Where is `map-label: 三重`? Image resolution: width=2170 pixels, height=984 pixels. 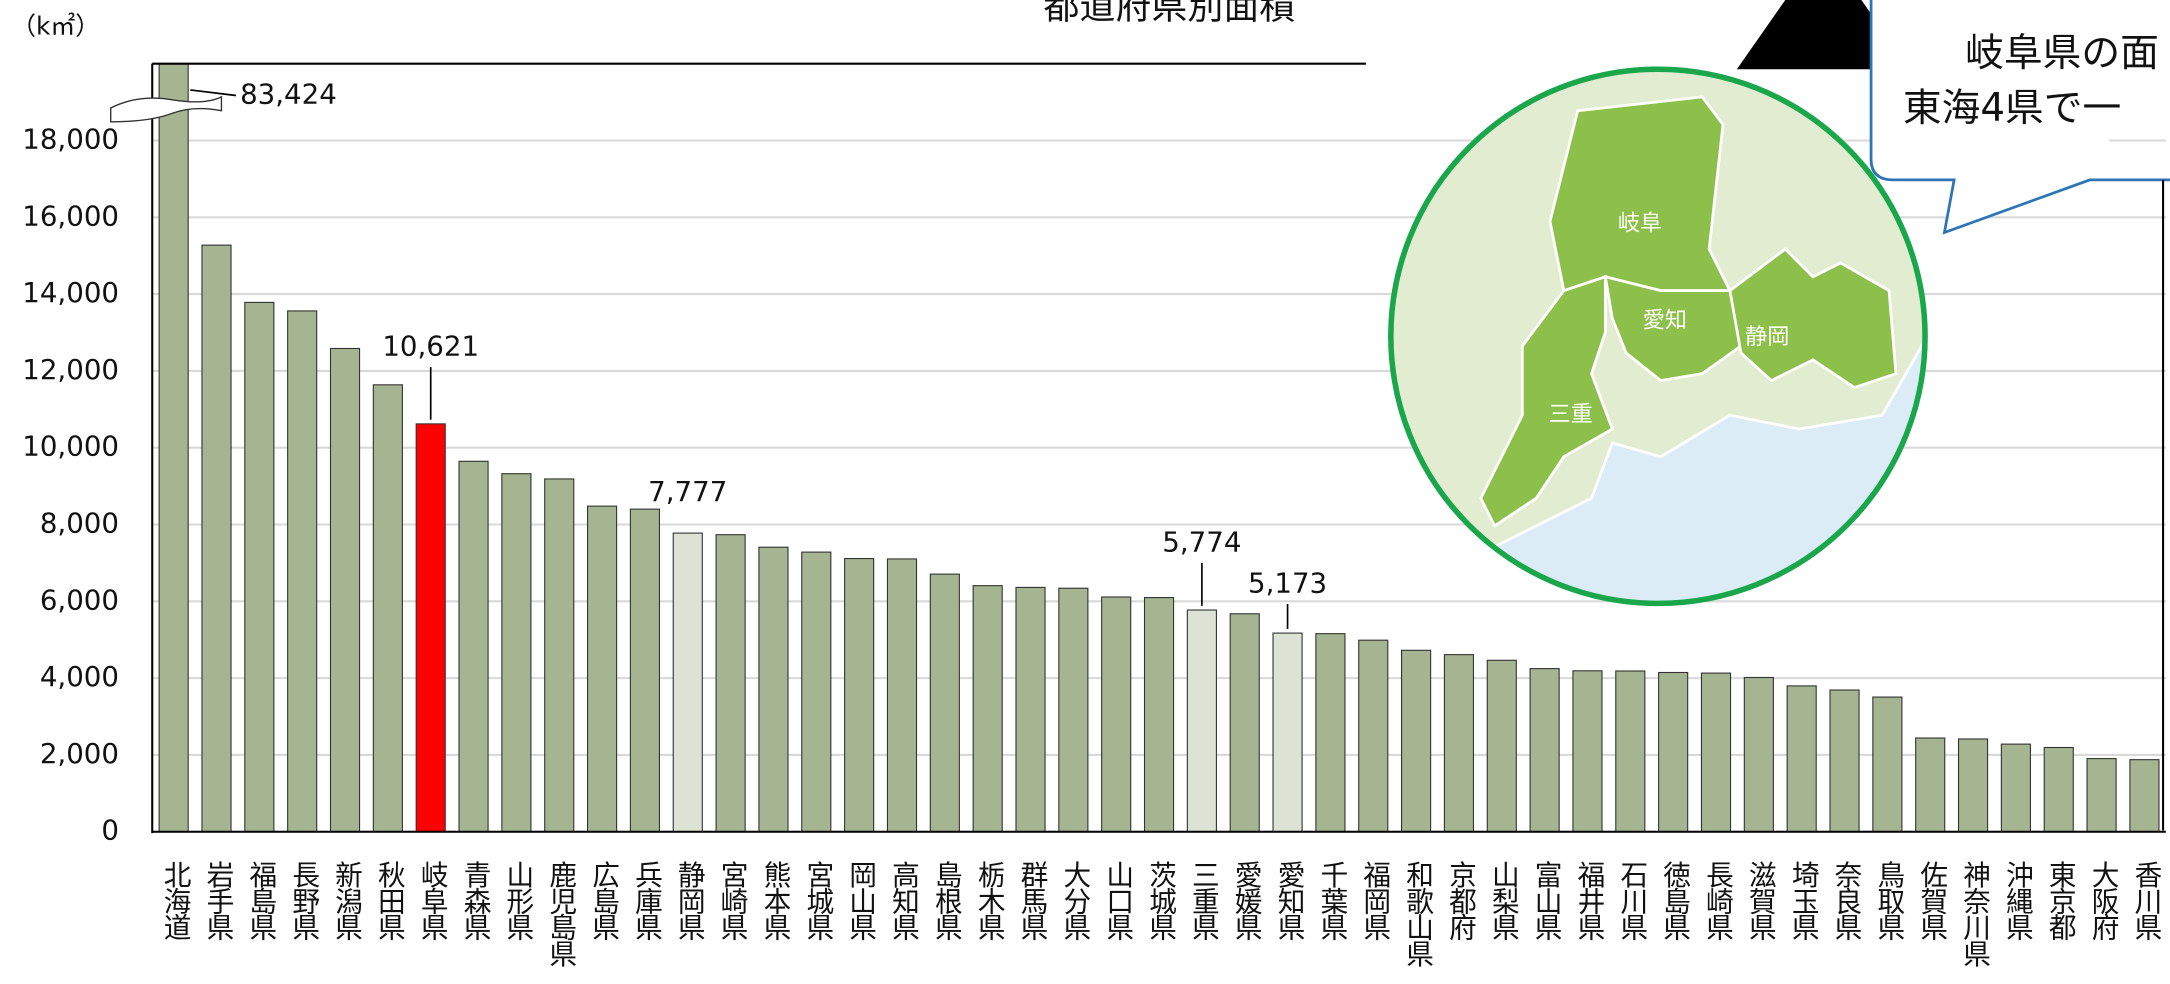 map-label: 三重 is located at coordinates (1571, 415).